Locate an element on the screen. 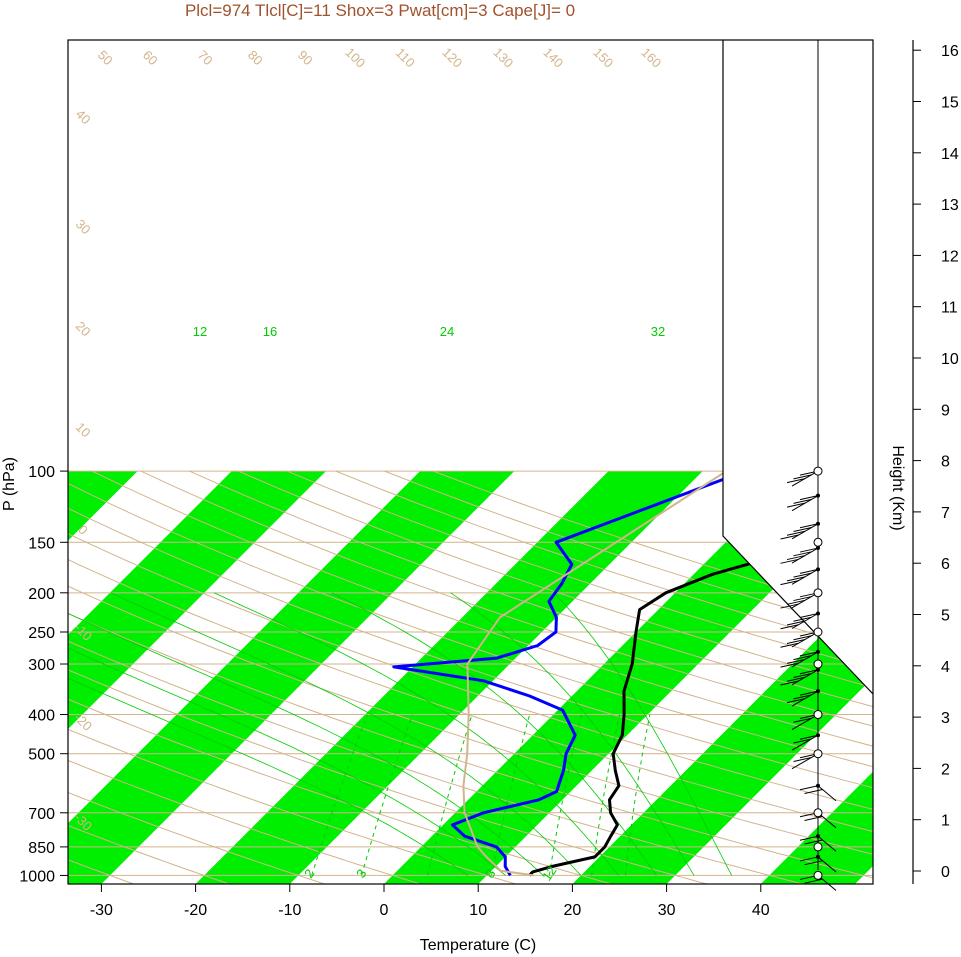 The height and width of the screenshot is (957, 961). dry-adiabat-label: 140 is located at coordinates (553, 58).